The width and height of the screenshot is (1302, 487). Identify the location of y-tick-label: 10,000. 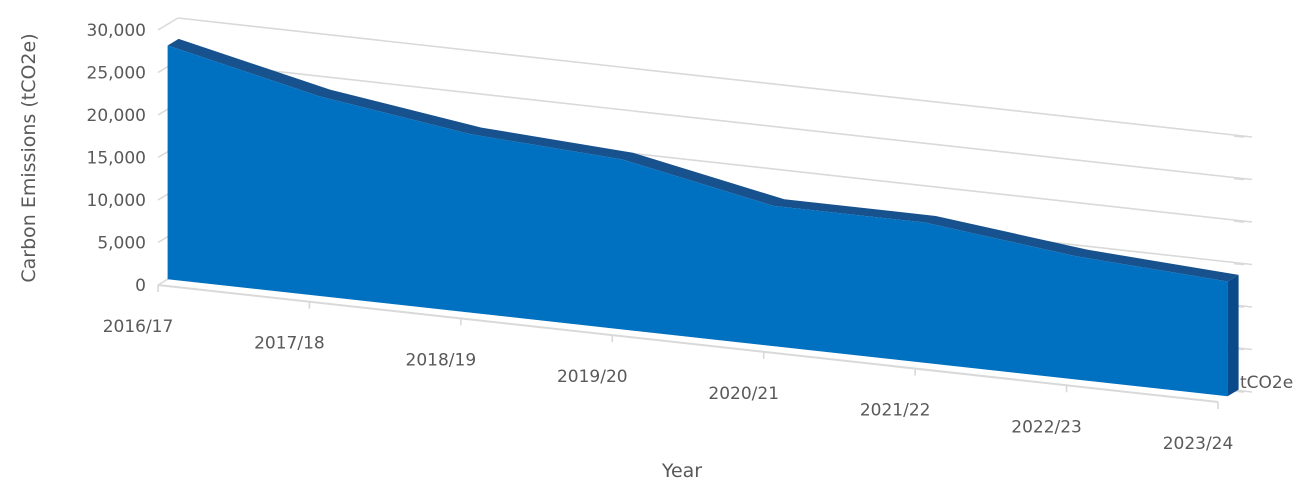
(116, 201).